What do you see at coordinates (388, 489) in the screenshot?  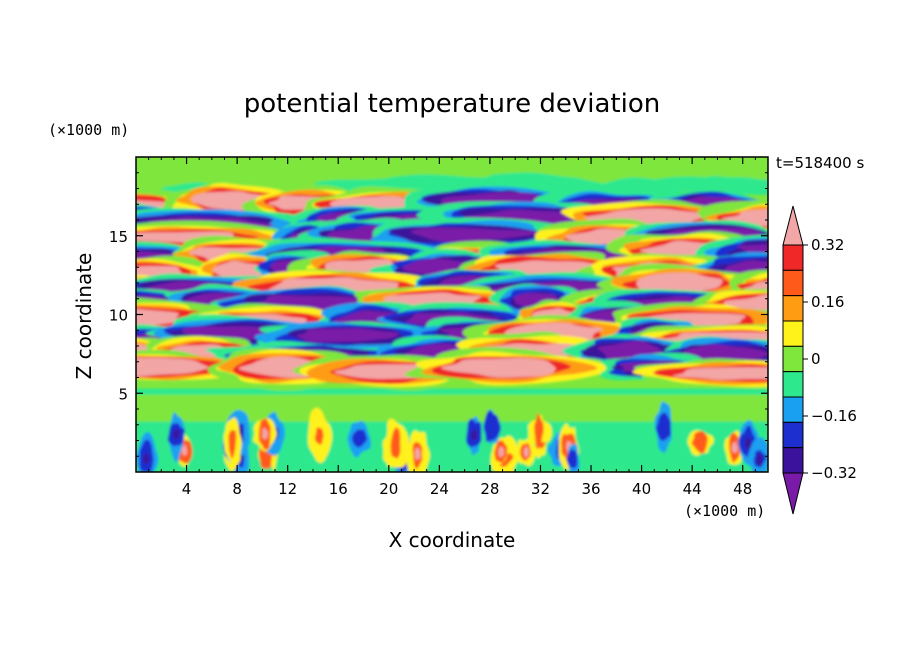 I see `x-tick-label: 20` at bounding box center [388, 489].